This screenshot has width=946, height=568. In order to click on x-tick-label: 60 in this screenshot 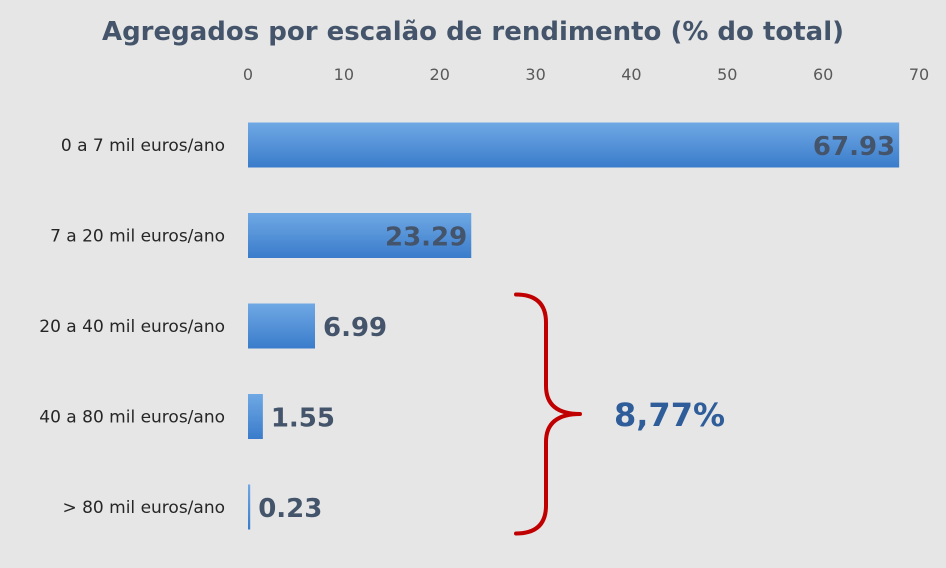, I will do `click(823, 74)`.